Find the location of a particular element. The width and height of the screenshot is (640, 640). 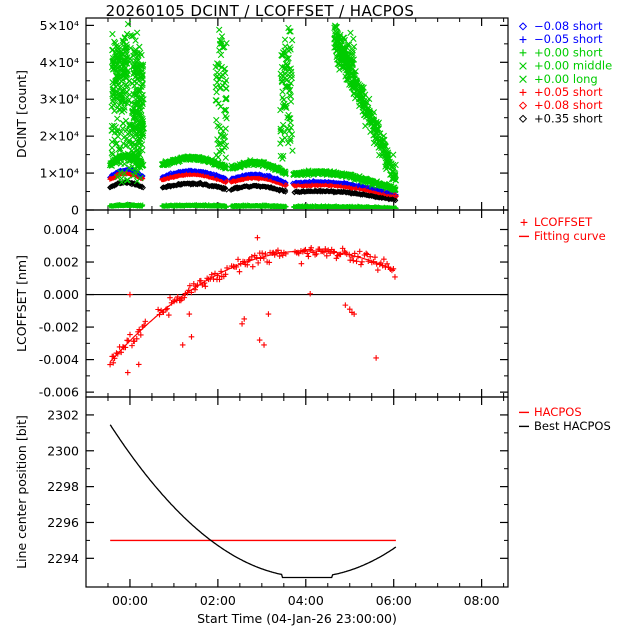

svg-text: +0.05 short is located at coordinates (568, 92).